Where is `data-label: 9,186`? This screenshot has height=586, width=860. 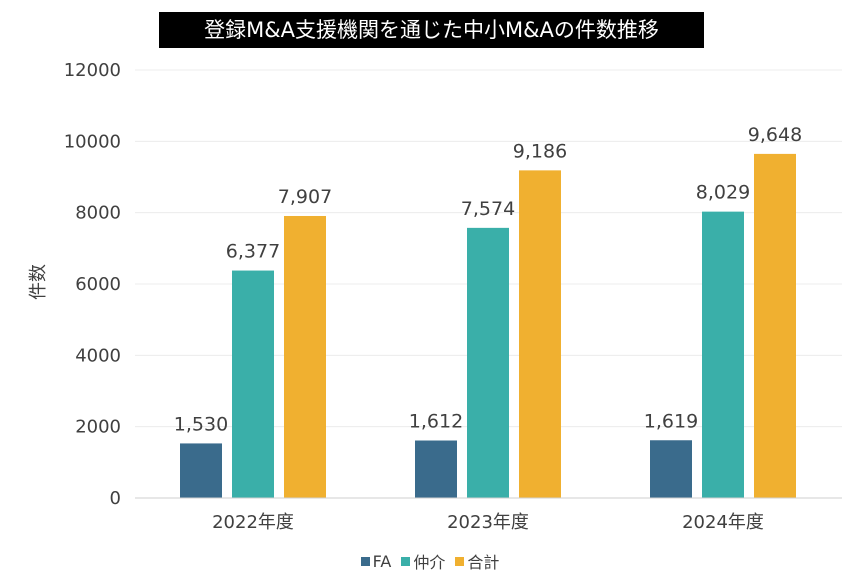
data-label: 9,186 is located at coordinates (540, 151).